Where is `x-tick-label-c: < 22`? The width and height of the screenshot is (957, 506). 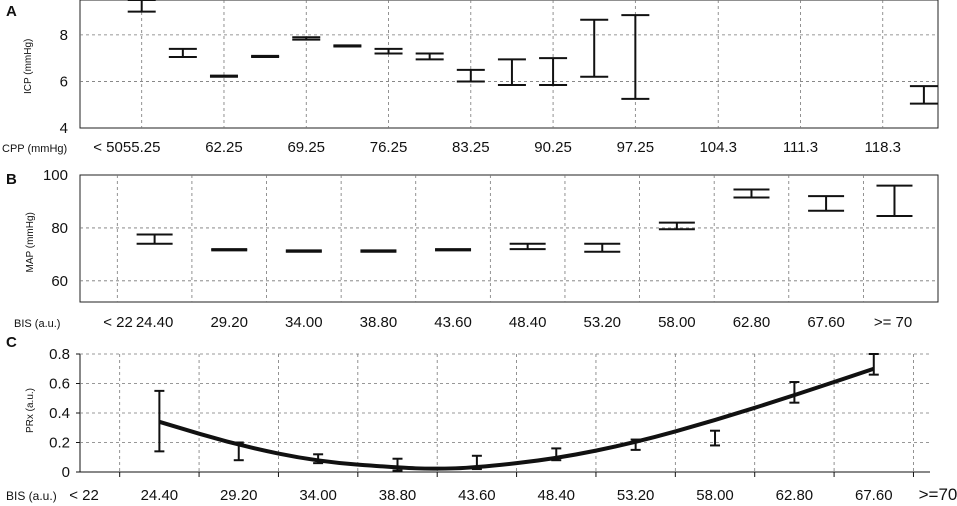
x-tick-label-c: < 22 is located at coordinates (84, 495).